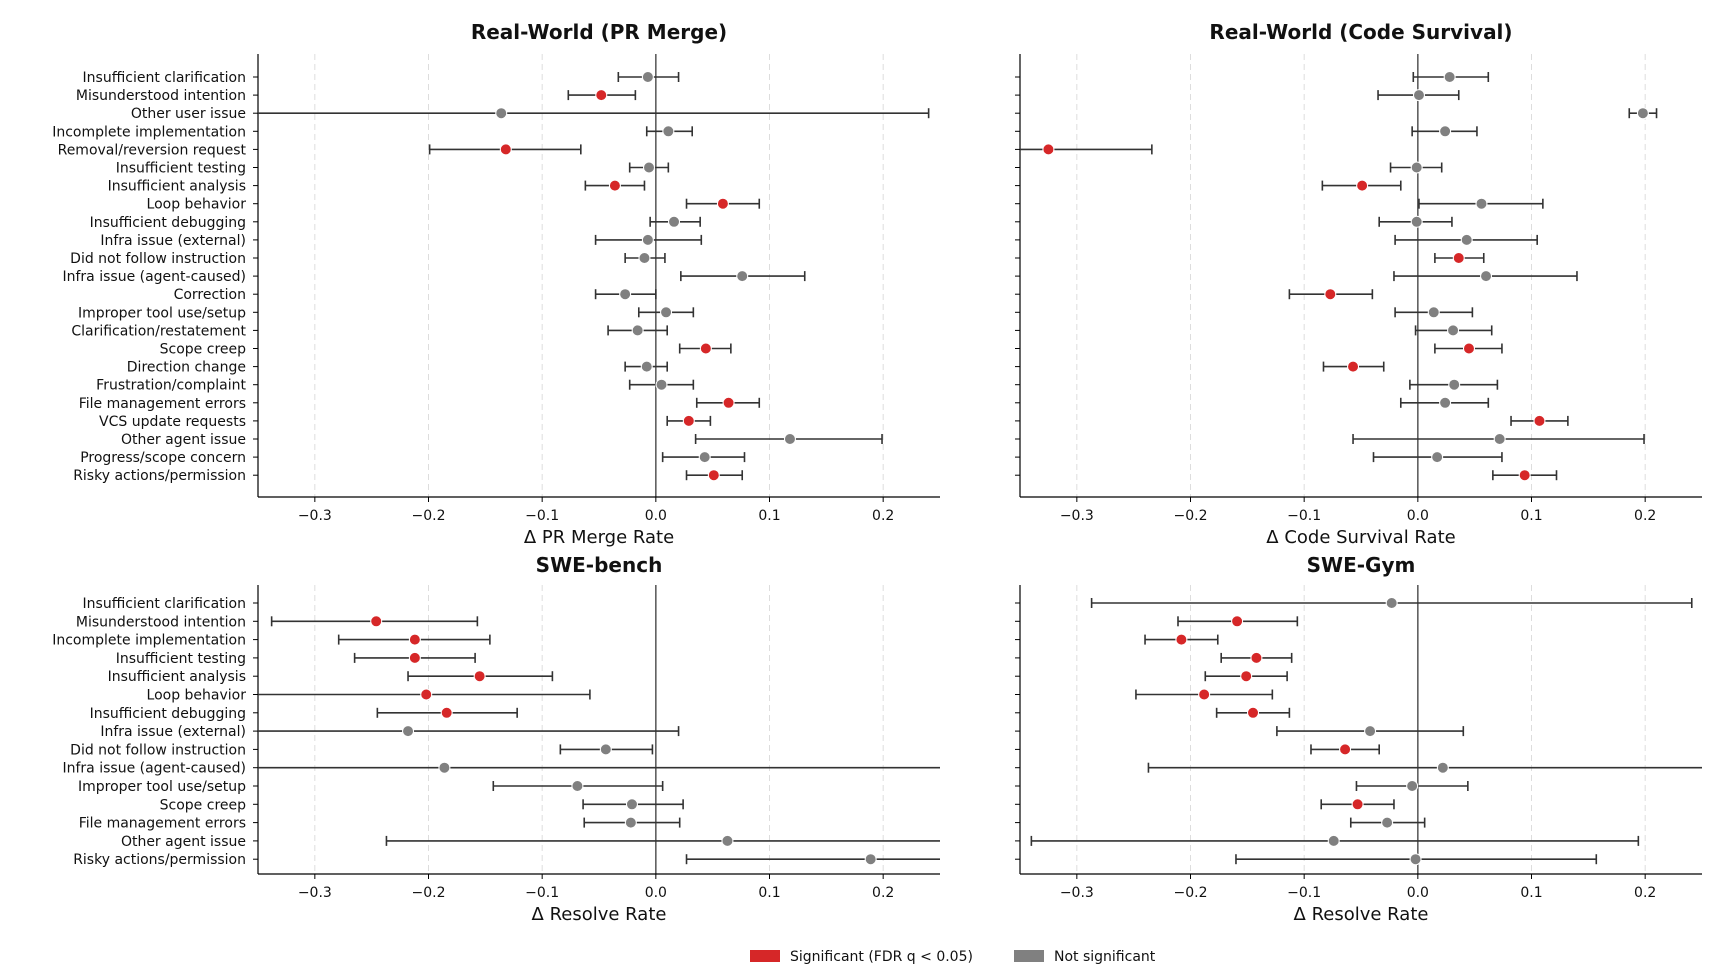 This screenshot has height=972, width=1716. Describe the element at coordinates (1360, 32) in the screenshot. I see `chart-title: Real-World (Code Survival)` at that location.